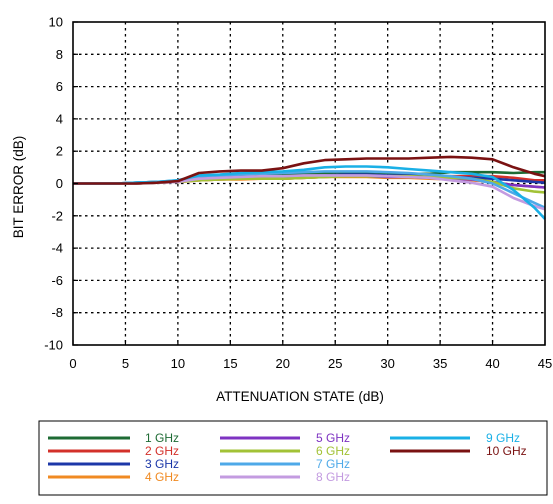  Describe the element at coordinates (506, 451) in the screenshot. I see `legend-label-10-ghz: 10 GHz` at that location.